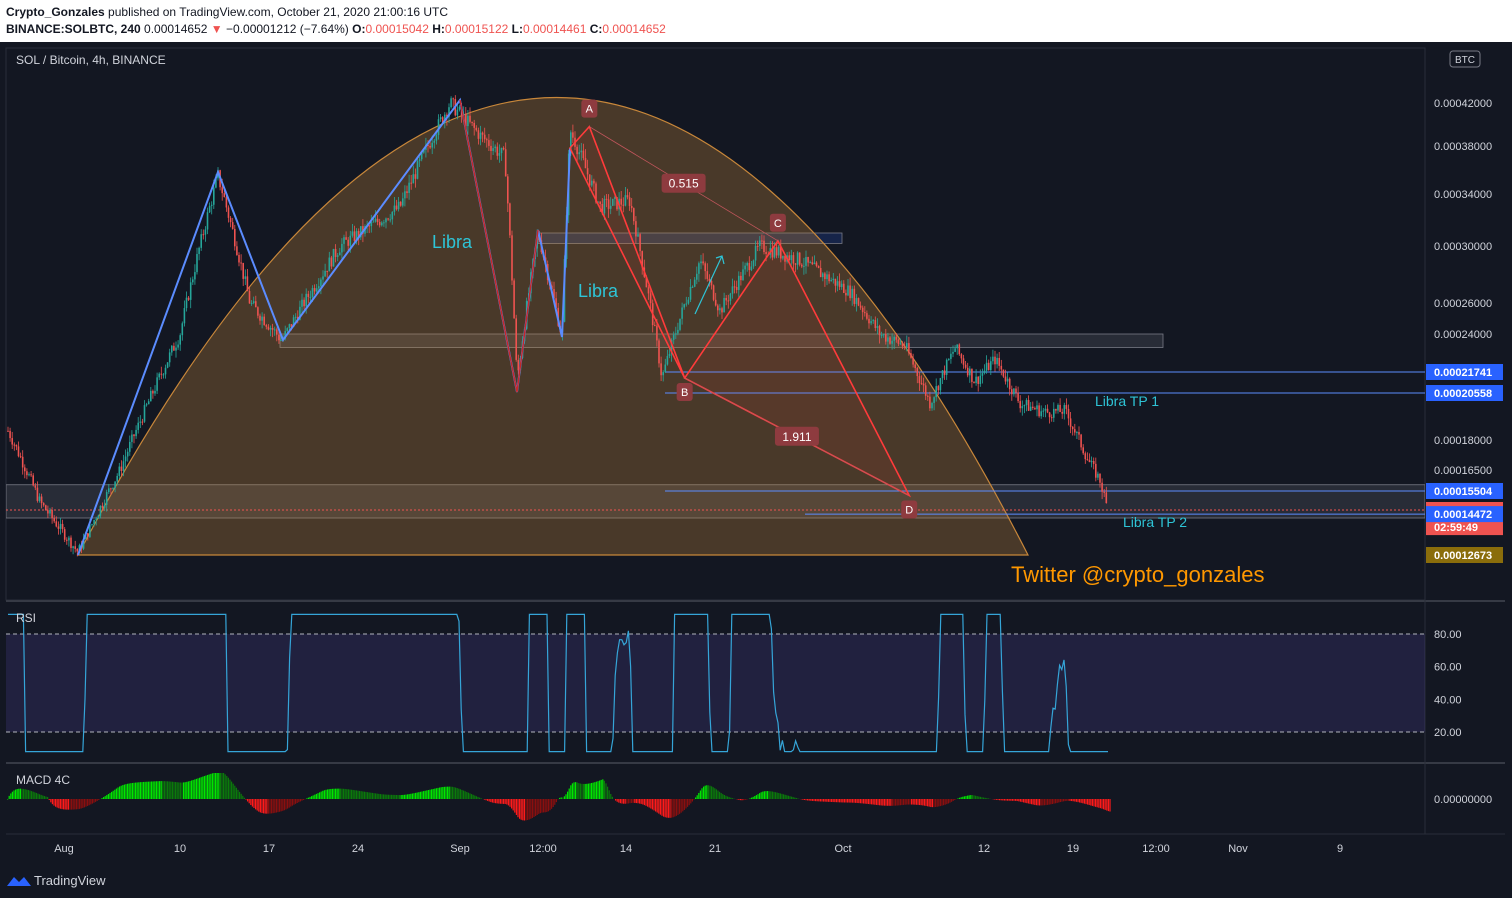  What do you see at coordinates (598, 291) in the screenshot?
I see `text-annotation: Libra` at bounding box center [598, 291].